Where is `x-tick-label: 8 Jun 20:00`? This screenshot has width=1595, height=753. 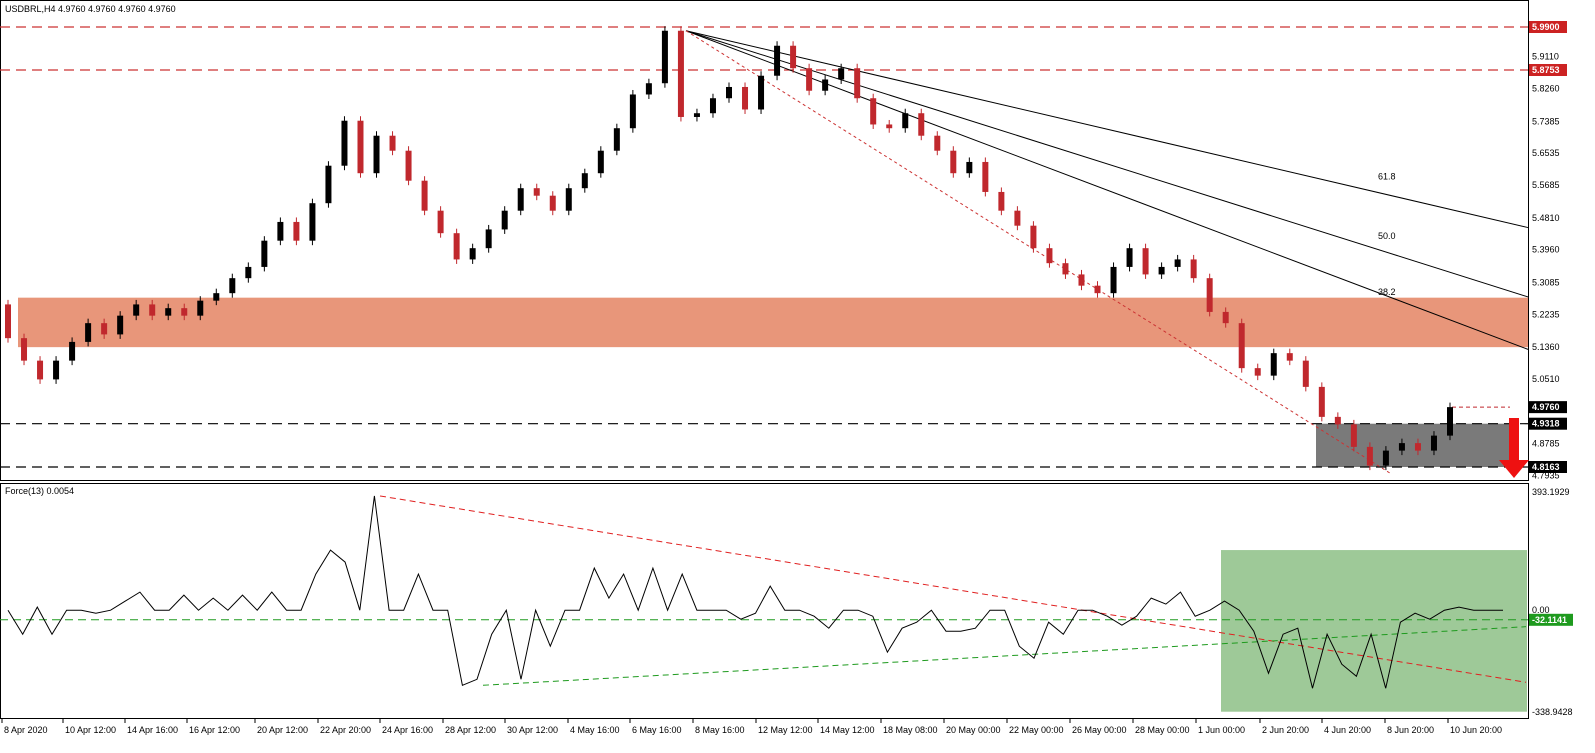
x-tick-label: 8 Jun 20:00 is located at coordinates (1410, 730).